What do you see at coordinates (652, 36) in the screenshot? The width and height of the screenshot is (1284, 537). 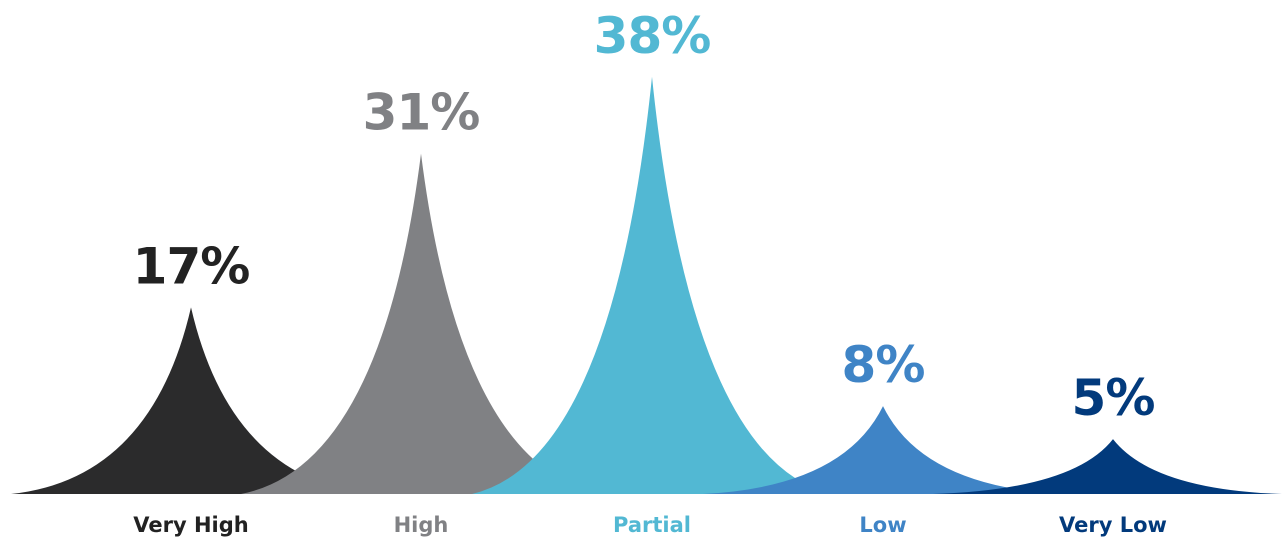 I see `value-label: 38%` at bounding box center [652, 36].